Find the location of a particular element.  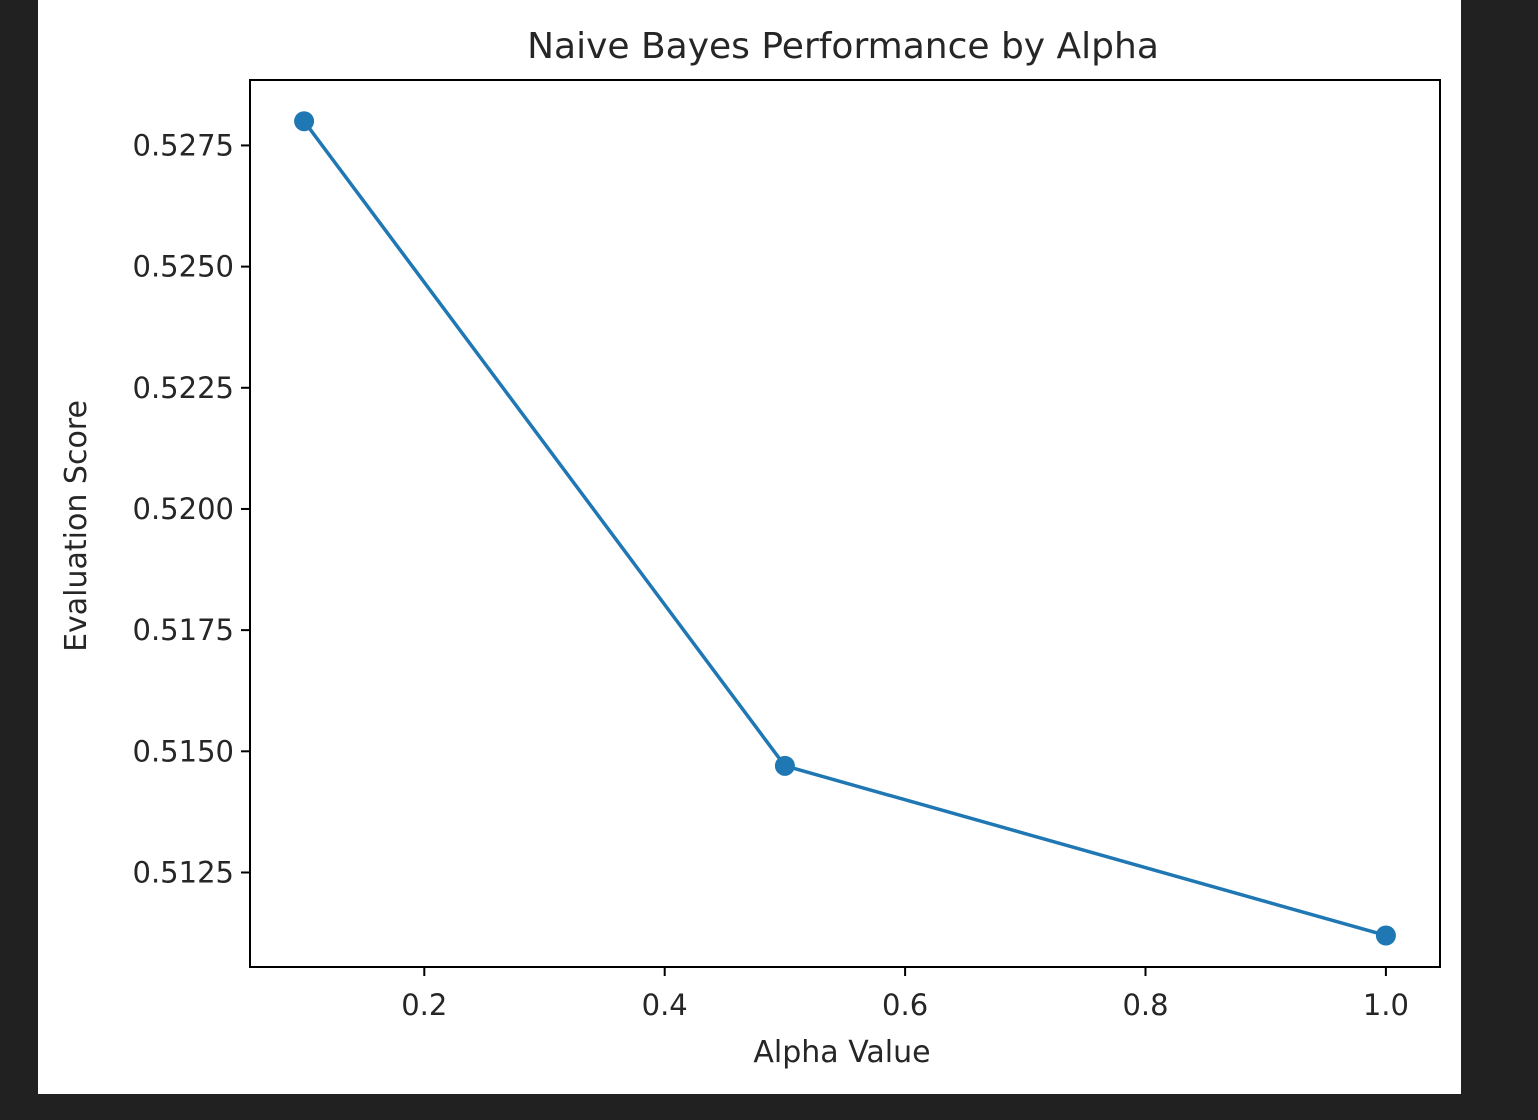

x-axis-title: Alpha Value is located at coordinates (841, 1052).